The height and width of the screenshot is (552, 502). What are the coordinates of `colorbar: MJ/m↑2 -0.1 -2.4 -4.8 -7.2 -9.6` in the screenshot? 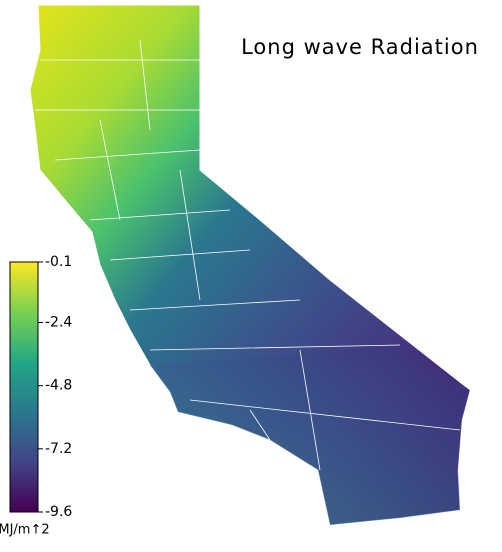 It's located at (36, 396).